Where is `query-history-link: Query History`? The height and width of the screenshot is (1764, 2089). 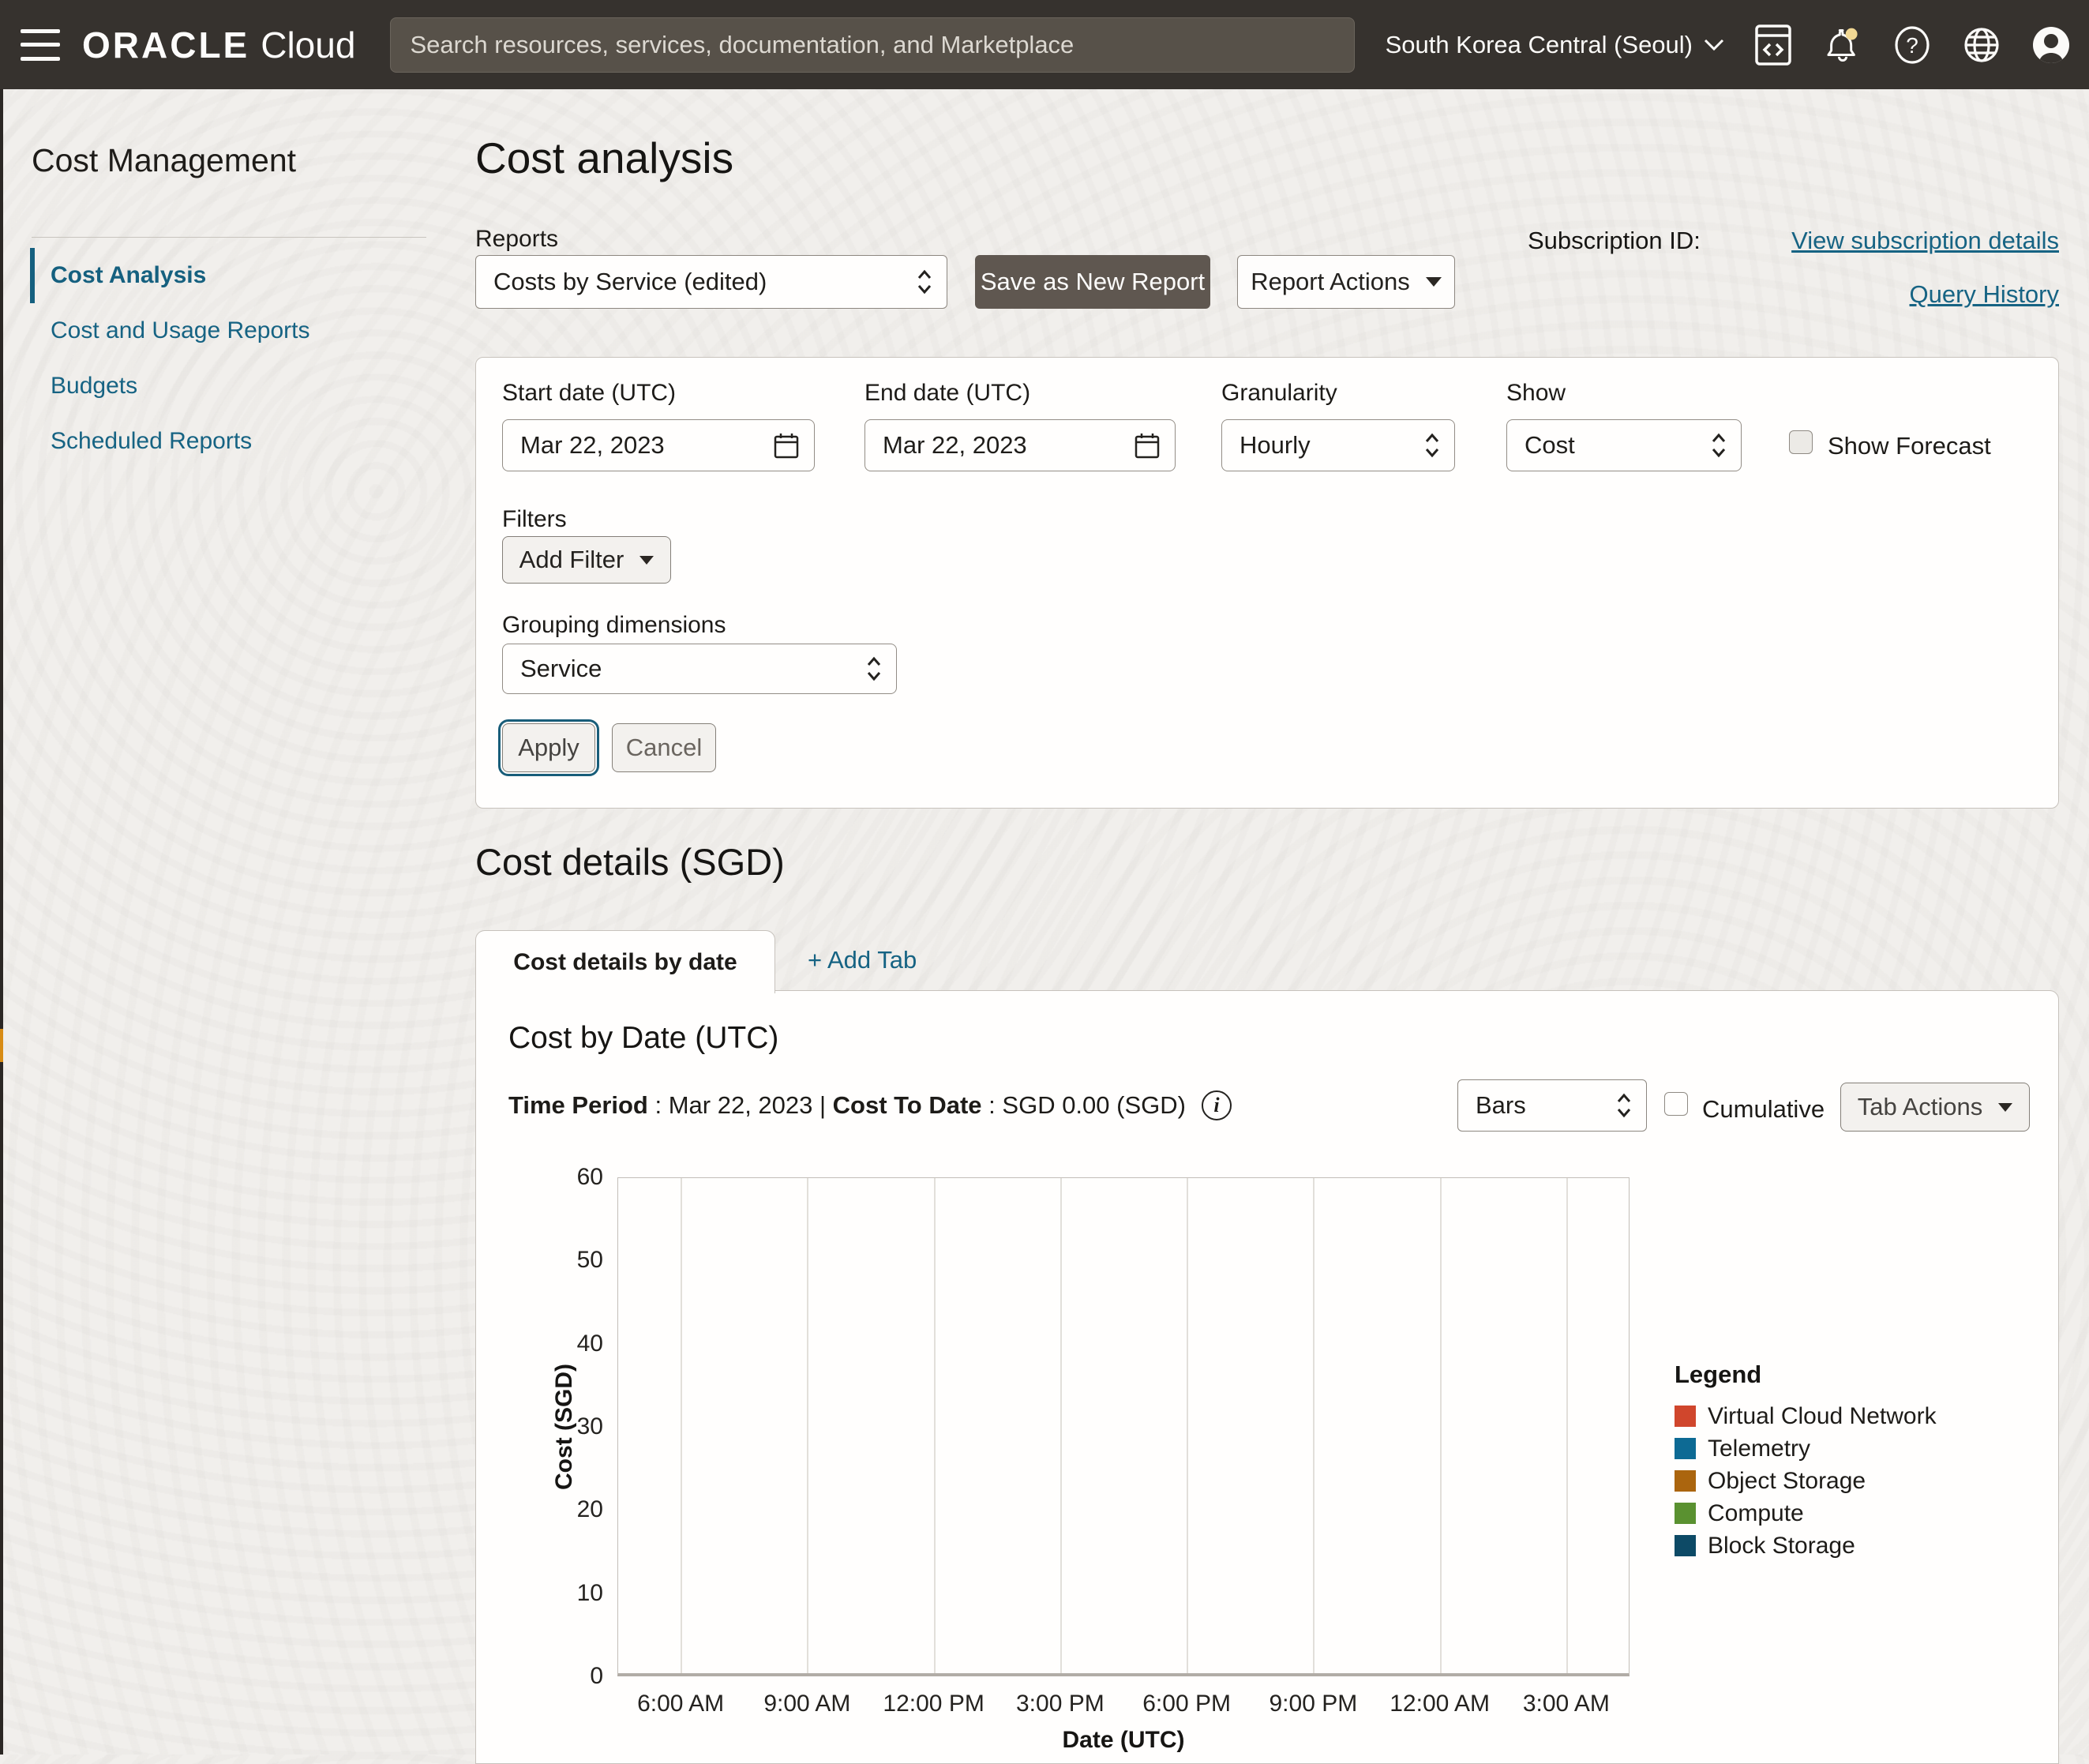
query-history-link: Query History is located at coordinates (1984, 294).